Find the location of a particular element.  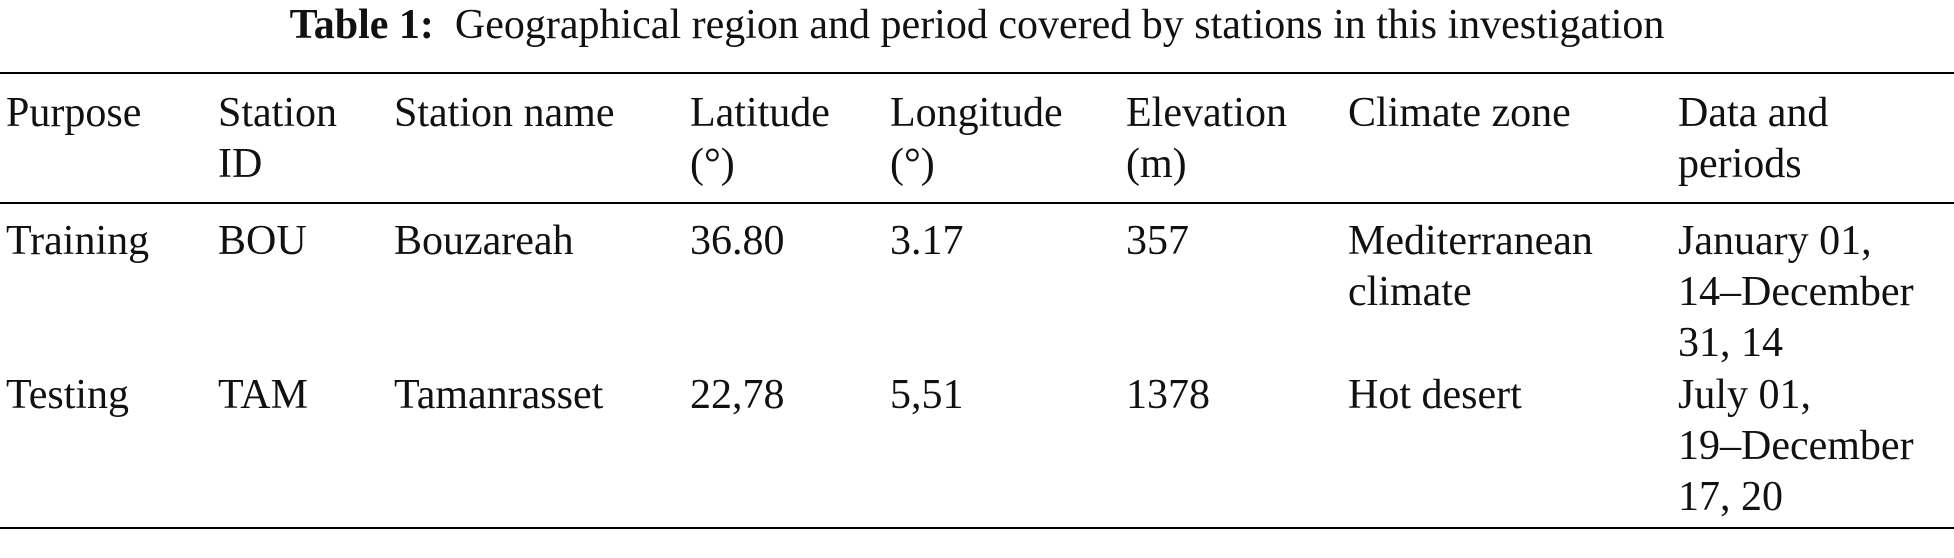

cell-climate-zone: Mediterranean climate is located at coordinates (1470, 266).